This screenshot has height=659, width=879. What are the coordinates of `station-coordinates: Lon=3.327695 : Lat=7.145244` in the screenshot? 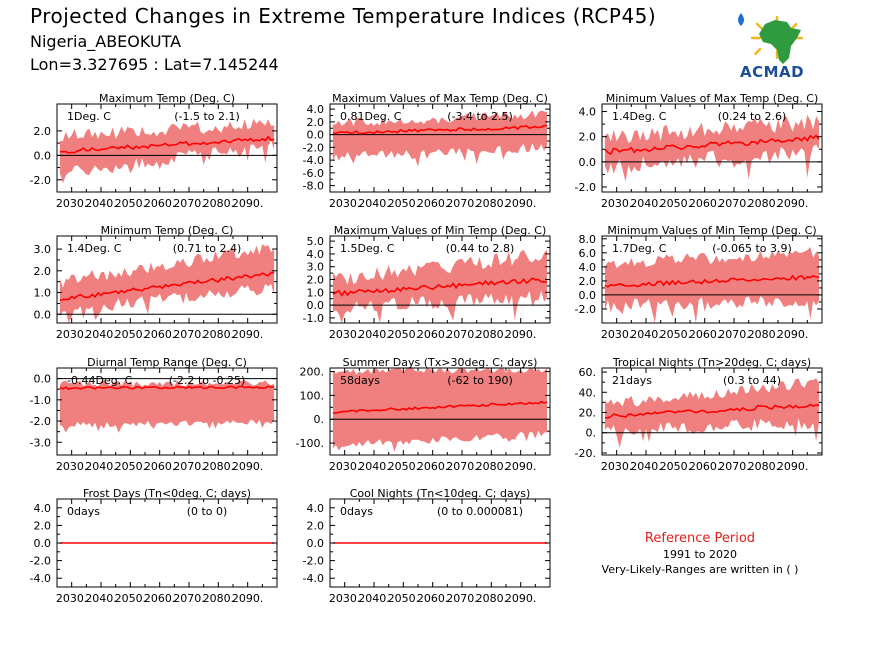 It's located at (154, 64).